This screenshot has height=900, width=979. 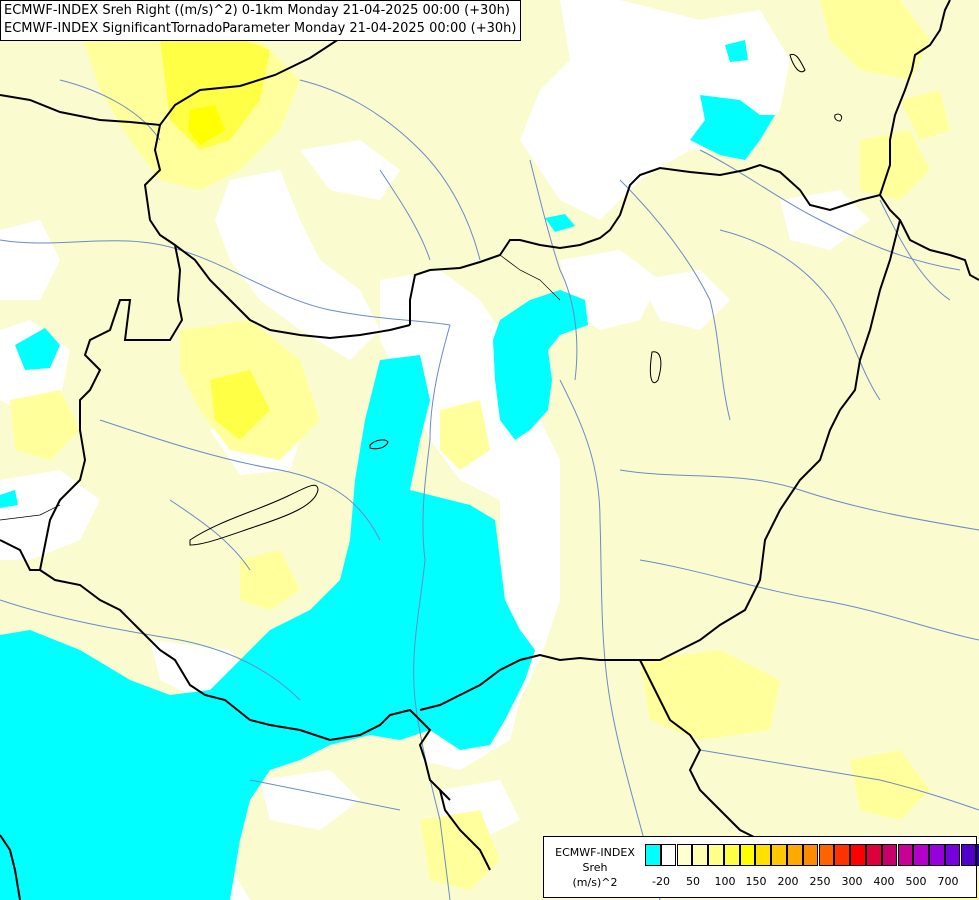 I want to click on legend-color-bar, so click(x=812, y=855).